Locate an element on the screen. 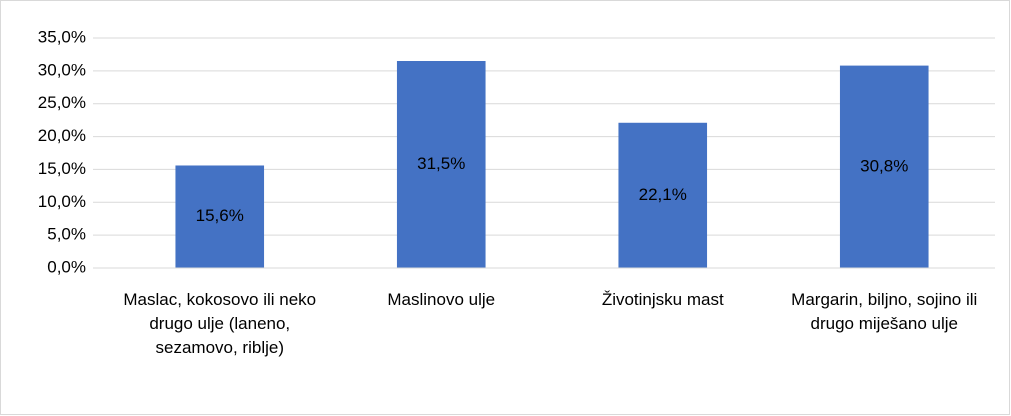 The height and width of the screenshot is (416, 1011). data-label: 30,8% is located at coordinates (884, 165).